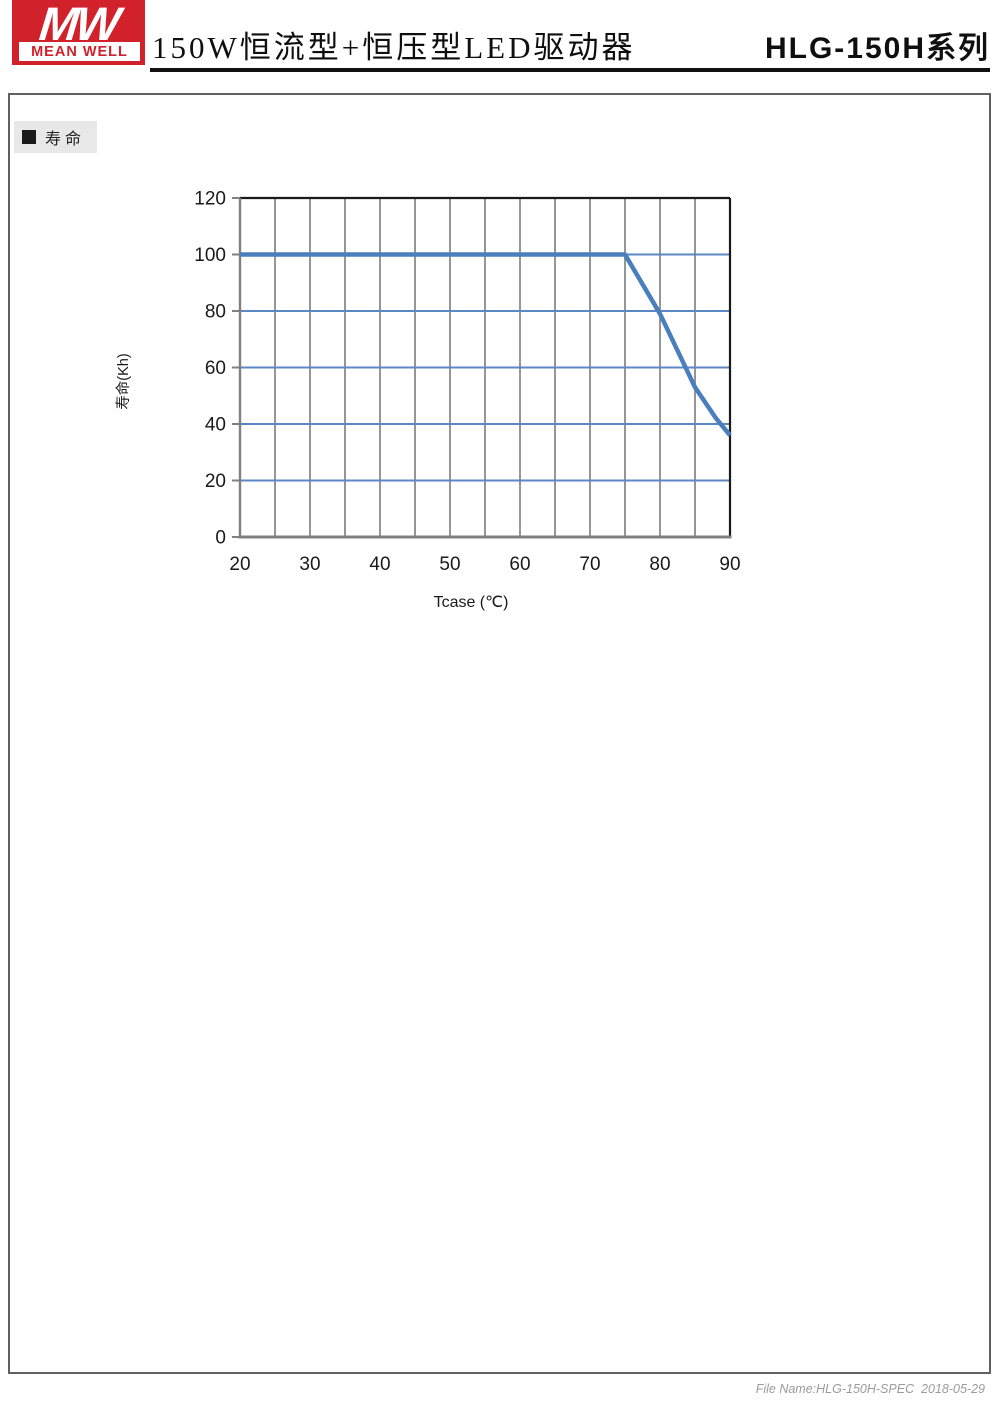 This screenshot has width=1000, height=1403. What do you see at coordinates (215, 312) in the screenshot?
I see `y-tick-label: 80` at bounding box center [215, 312].